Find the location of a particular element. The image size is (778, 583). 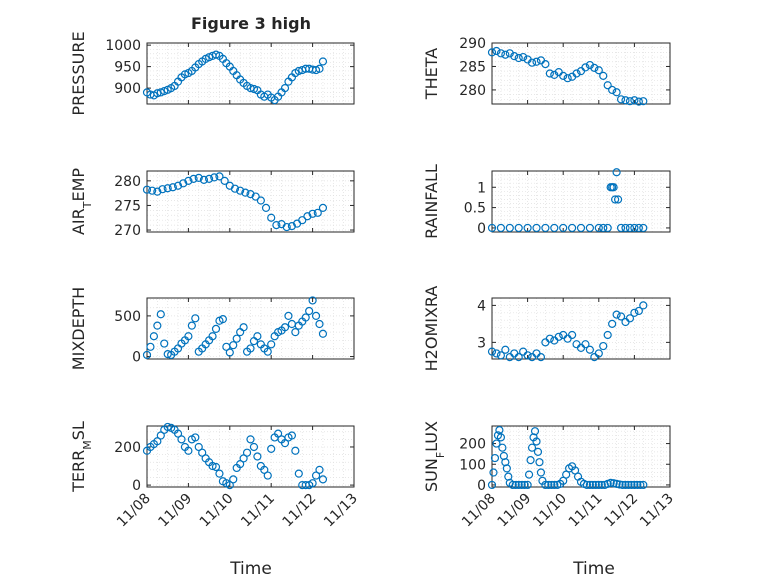

y-tick-label: 950 is located at coordinates (127, 68).